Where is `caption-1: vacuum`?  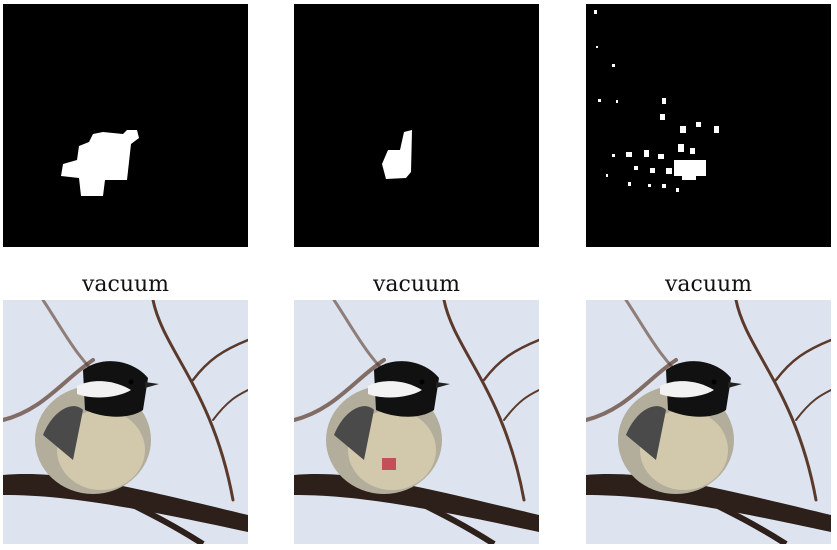 caption-1: vacuum is located at coordinates (125, 284).